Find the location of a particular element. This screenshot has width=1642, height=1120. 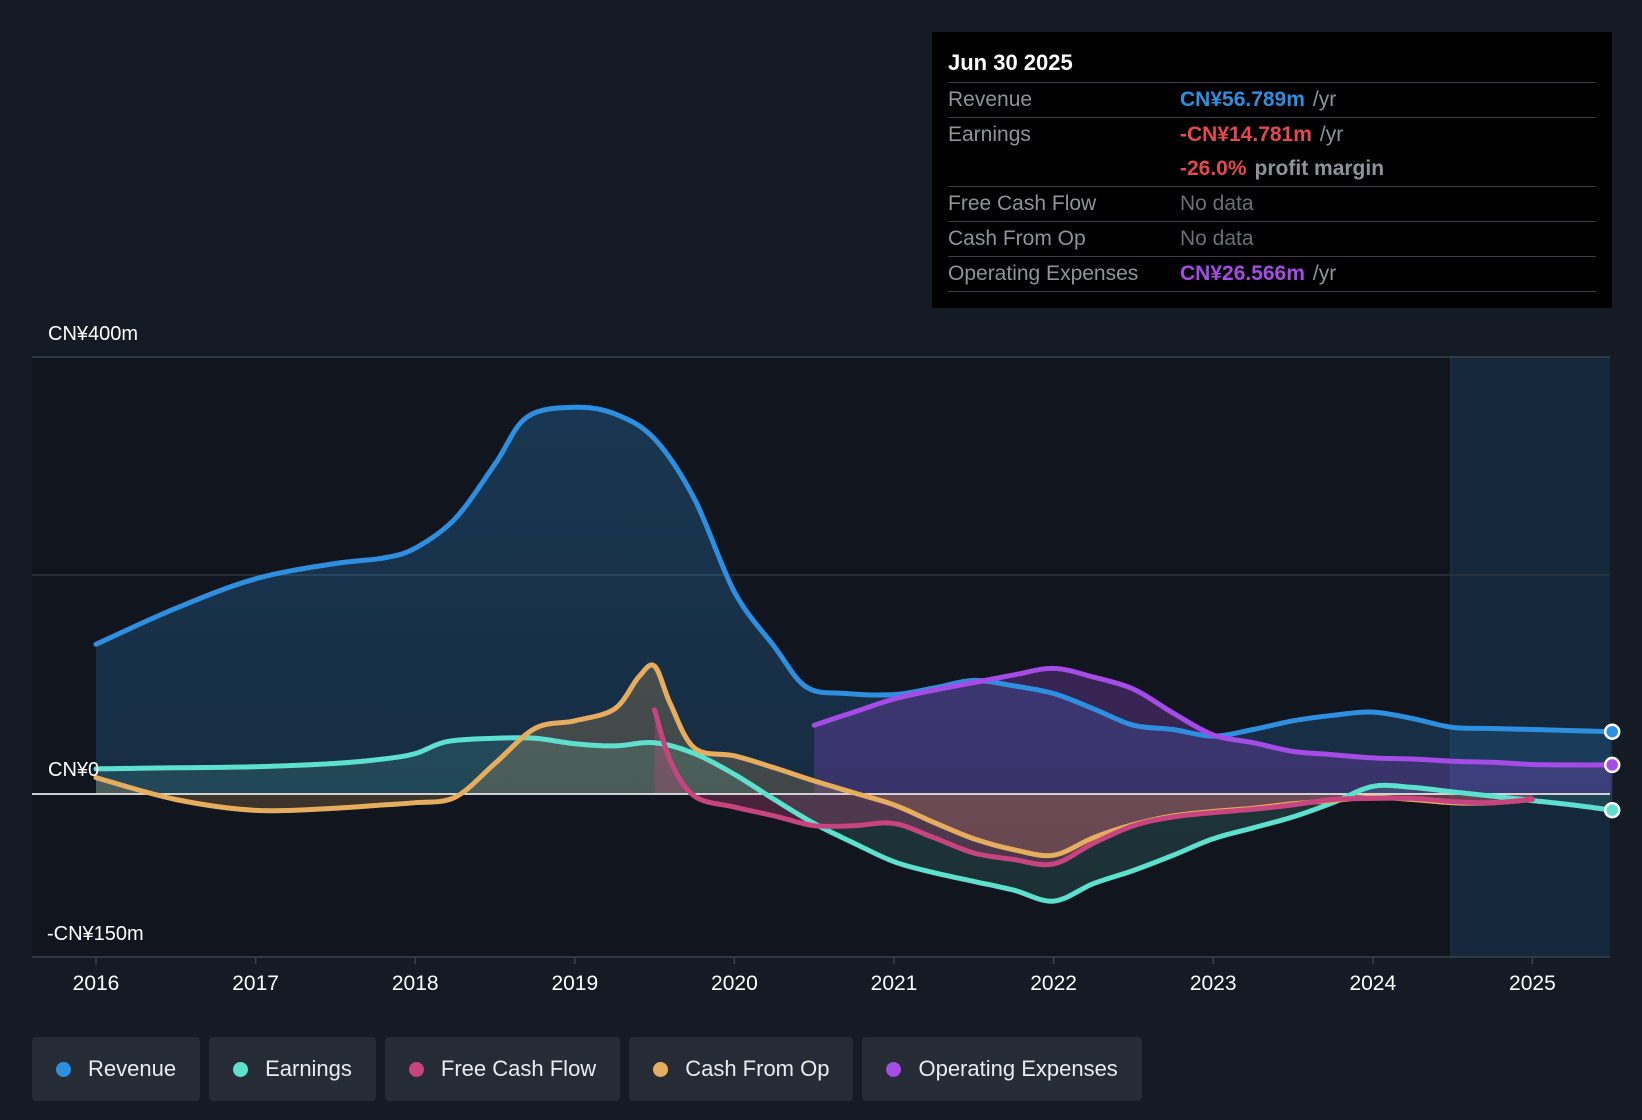

tooltip-revenue-label: Revenue is located at coordinates (990, 99).